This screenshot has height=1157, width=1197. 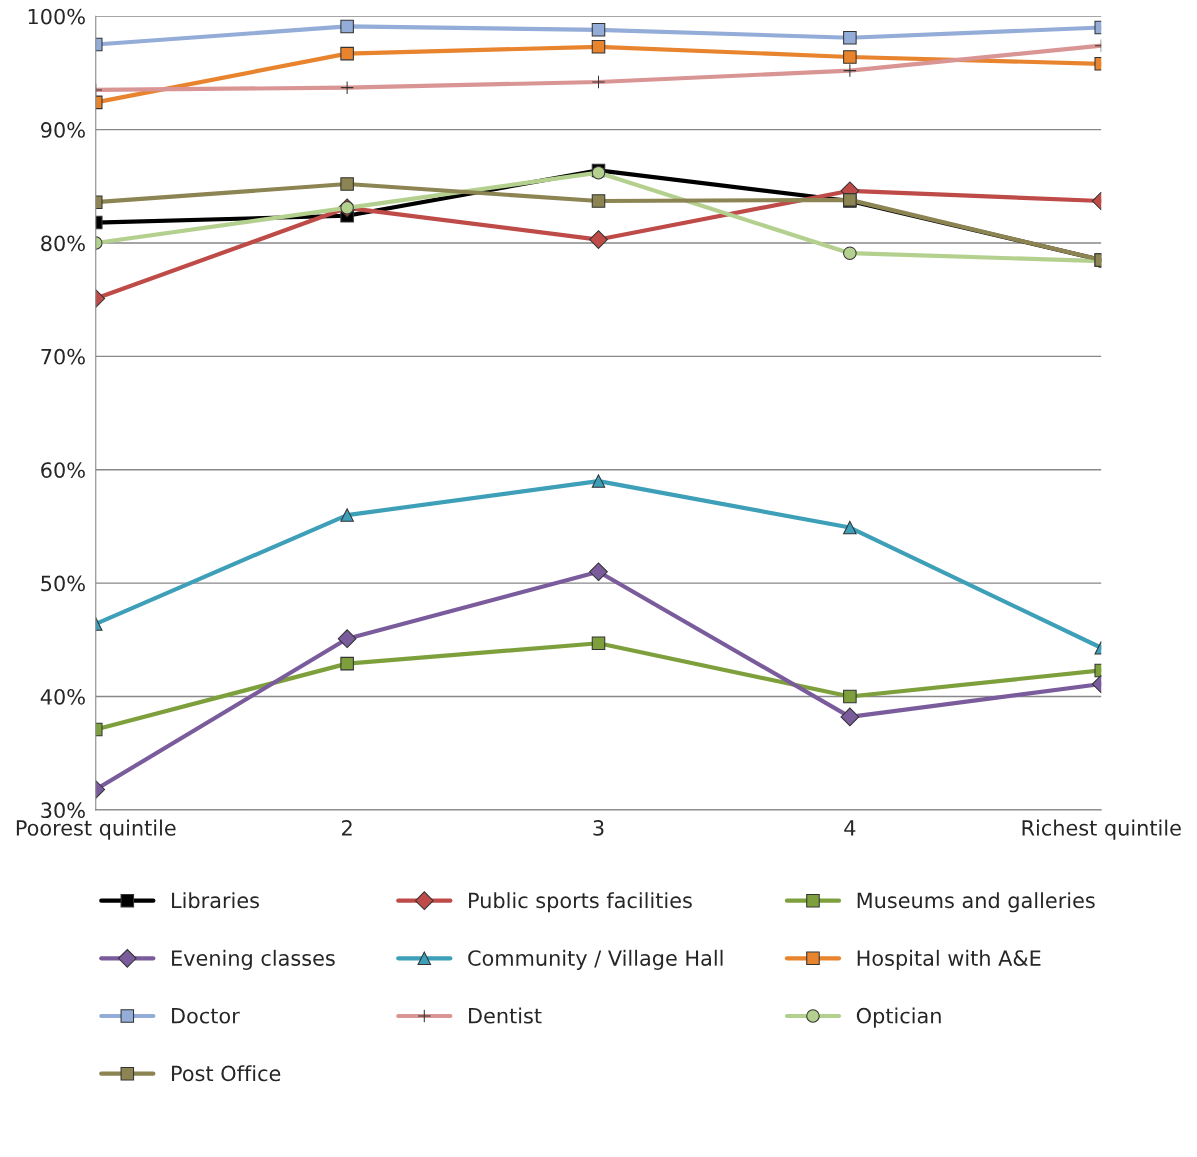 I want to click on y-tick-label: 80%, so click(x=63, y=243).